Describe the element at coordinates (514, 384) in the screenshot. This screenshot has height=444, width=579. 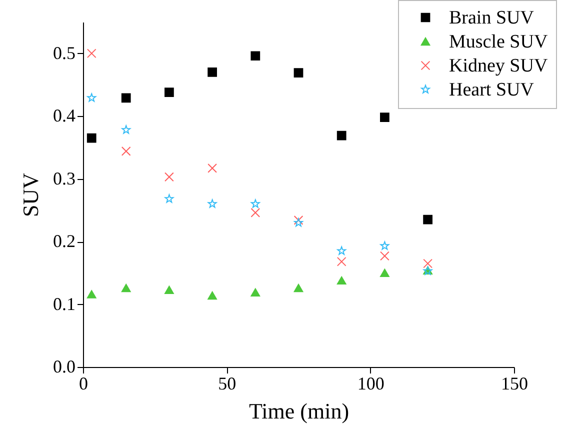
I see `x-tick-label: 150` at that location.